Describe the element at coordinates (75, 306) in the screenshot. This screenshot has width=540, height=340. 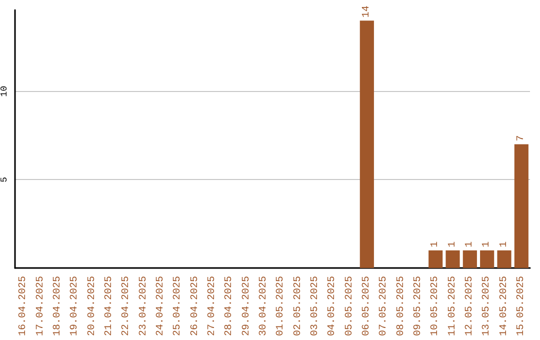
I see `x-tick-label: 19.04.2025` at that location.